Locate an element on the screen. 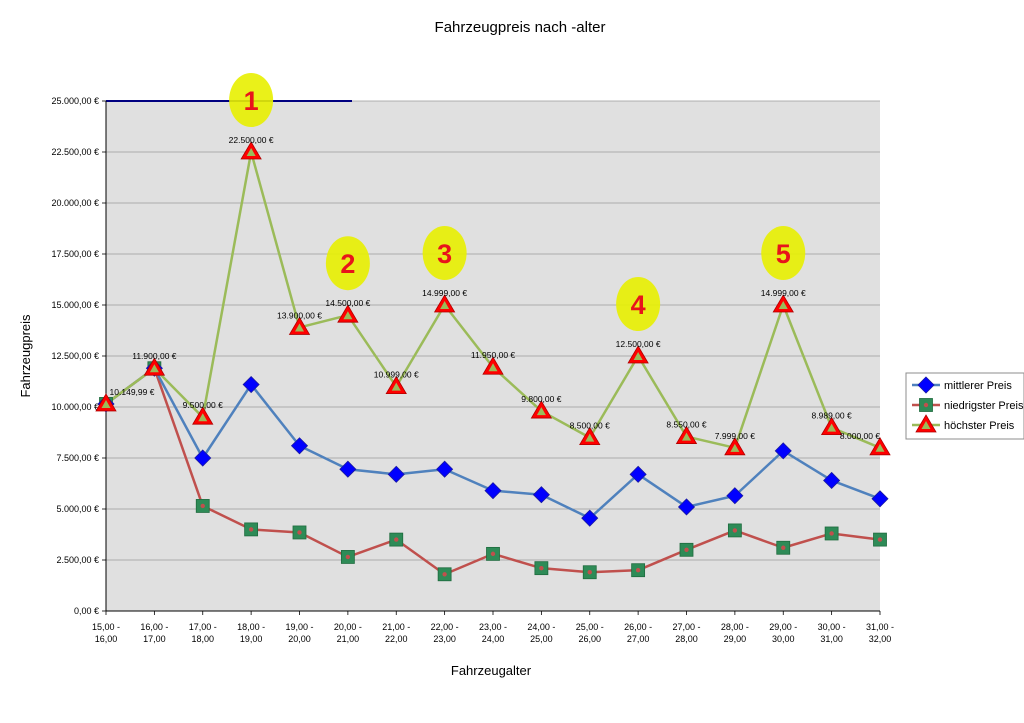  x-tick-label: 25,00 - is located at coordinates (590, 627).